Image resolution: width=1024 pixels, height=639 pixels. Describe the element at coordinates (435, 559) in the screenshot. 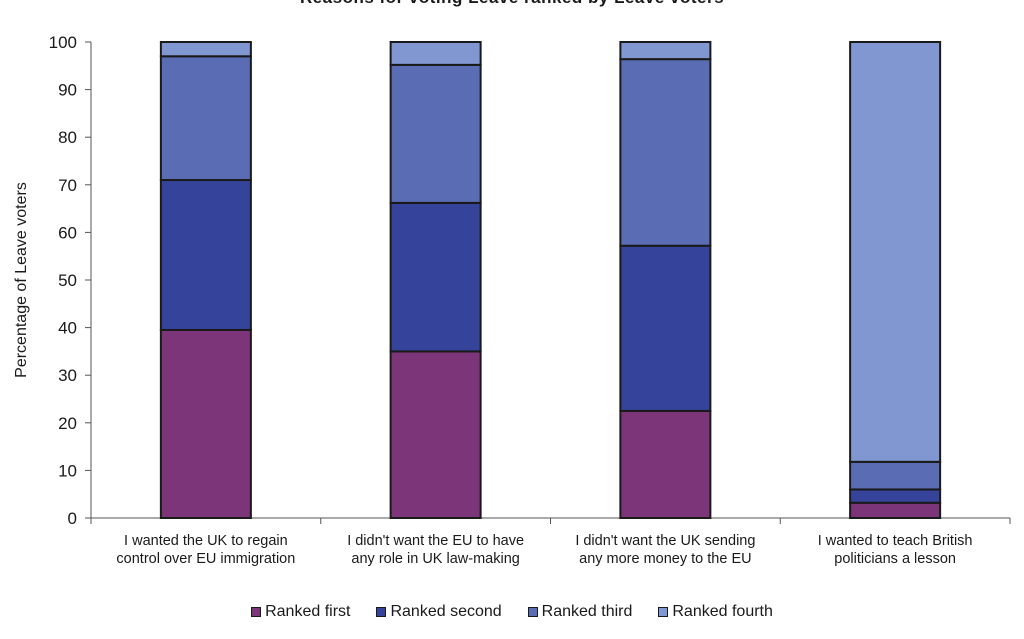

I see `x-tick-label: any role in UK law-making` at that location.